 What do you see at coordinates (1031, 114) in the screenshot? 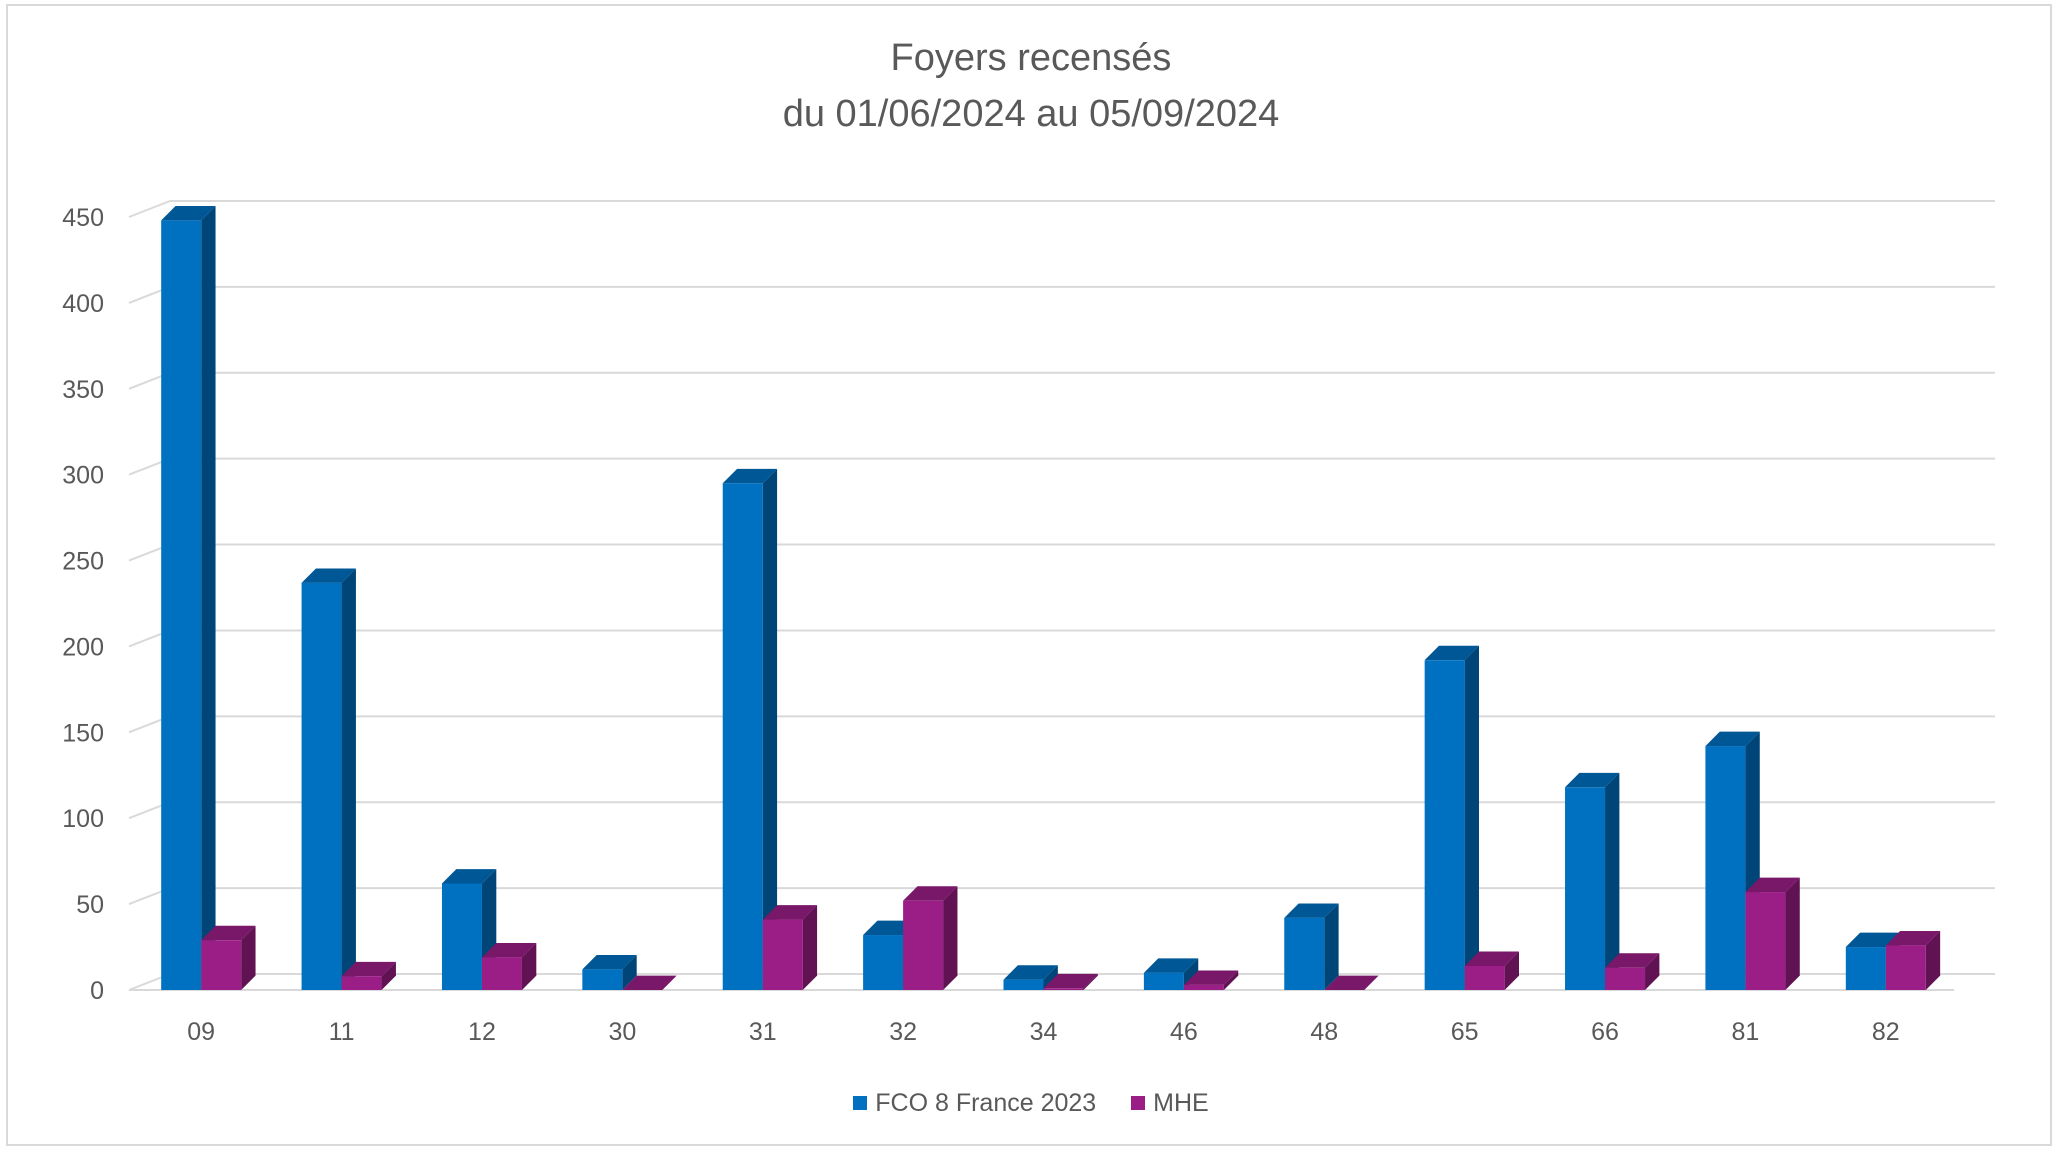
I see `chart-subtitle-line: du 01/06/2024 au 05/09/2024` at bounding box center [1031, 114].